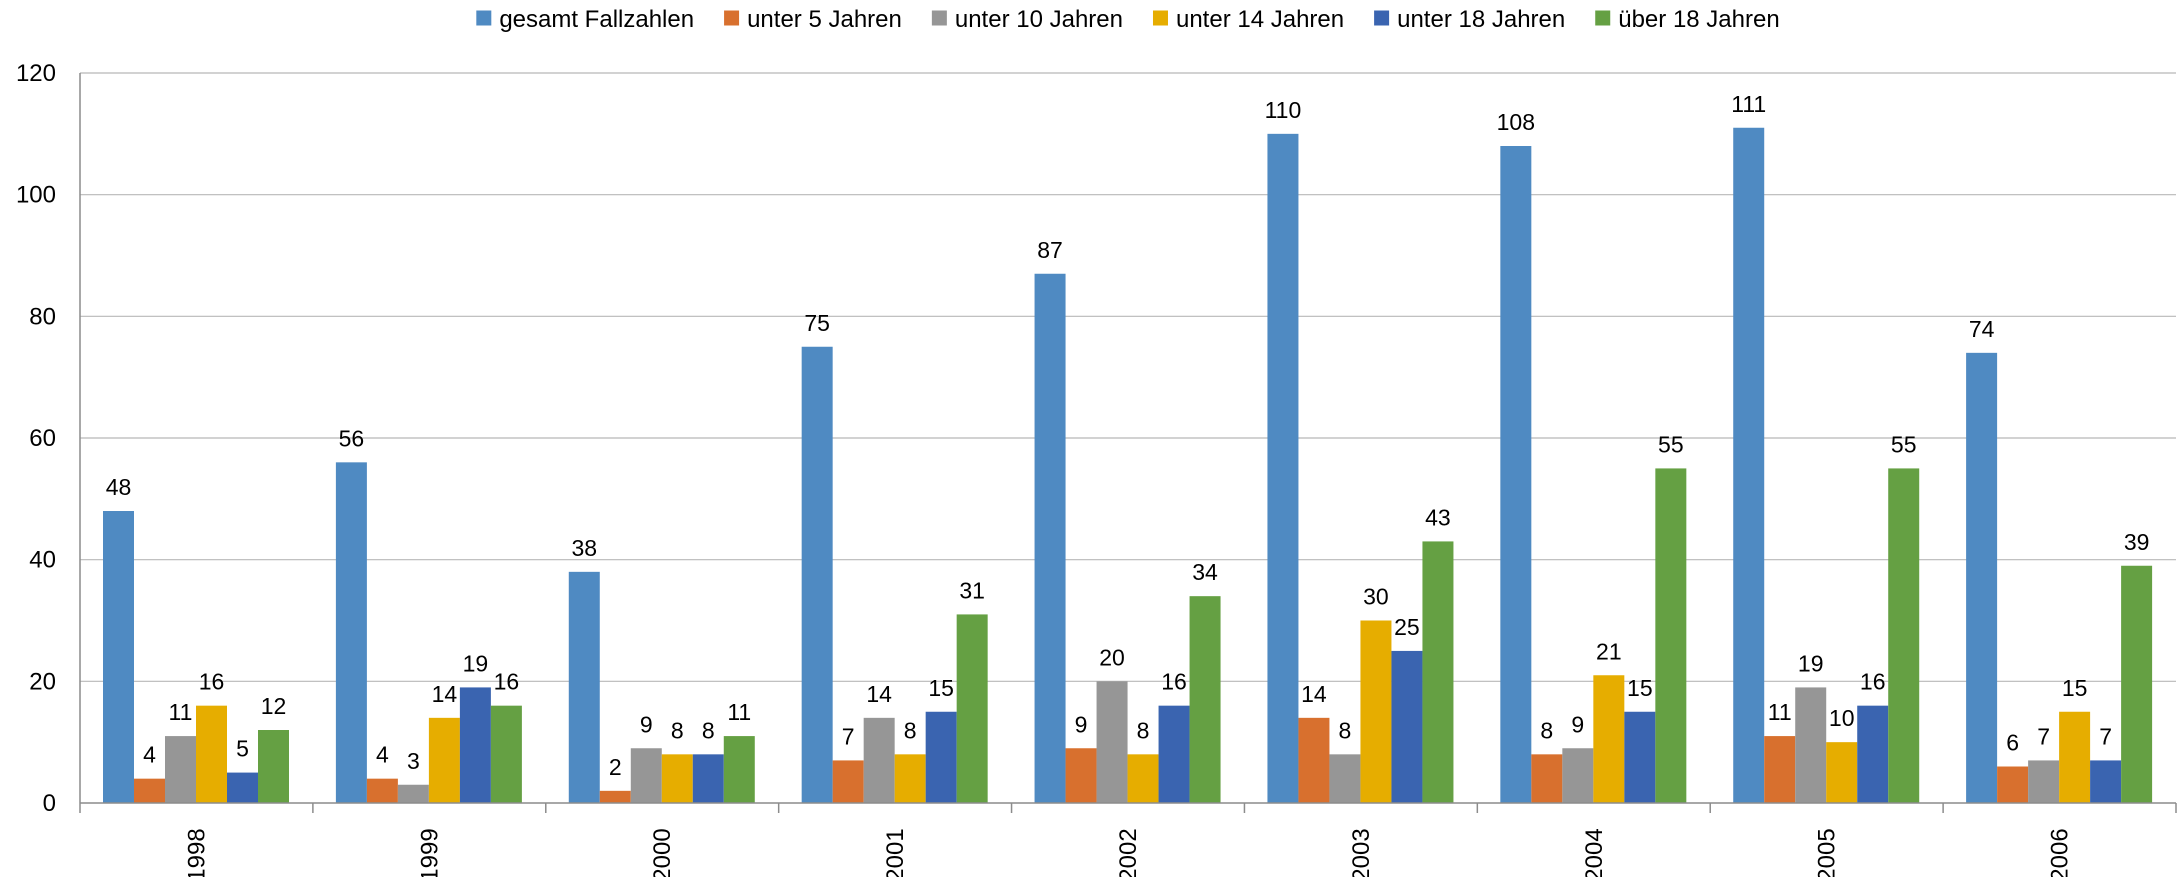 This screenshot has height=882, width=2178. What do you see at coordinates (1376, 597) in the screenshot?
I see `data-label: 30` at bounding box center [1376, 597].